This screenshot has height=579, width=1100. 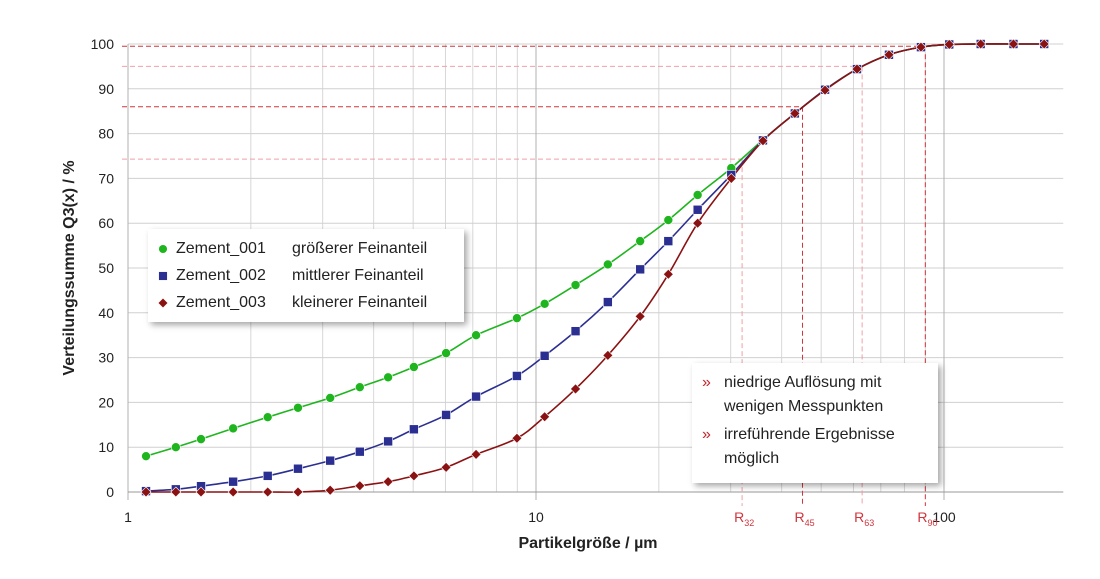 I want to click on x-tick-label: 10, so click(x=536, y=517).